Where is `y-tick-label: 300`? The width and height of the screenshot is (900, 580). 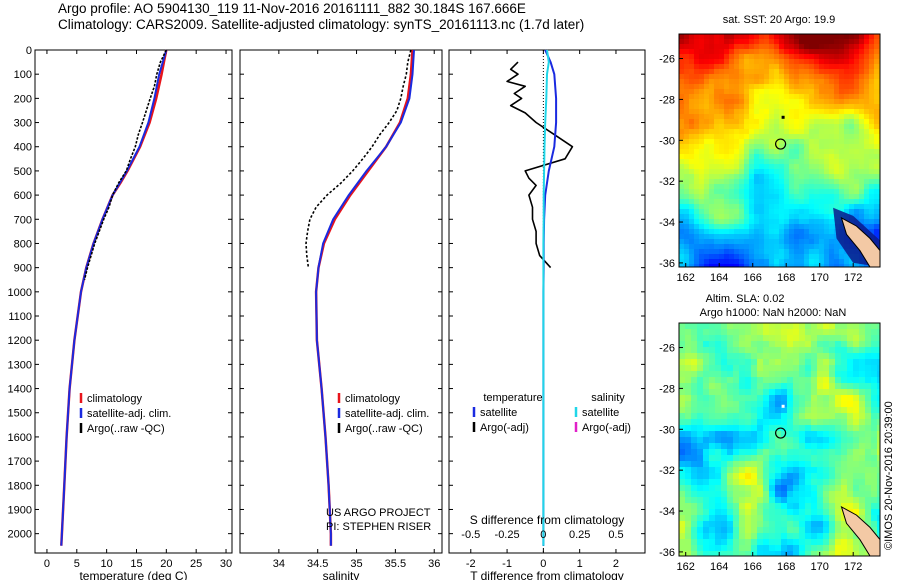 y-tick-label: 300 is located at coordinates (23, 124).